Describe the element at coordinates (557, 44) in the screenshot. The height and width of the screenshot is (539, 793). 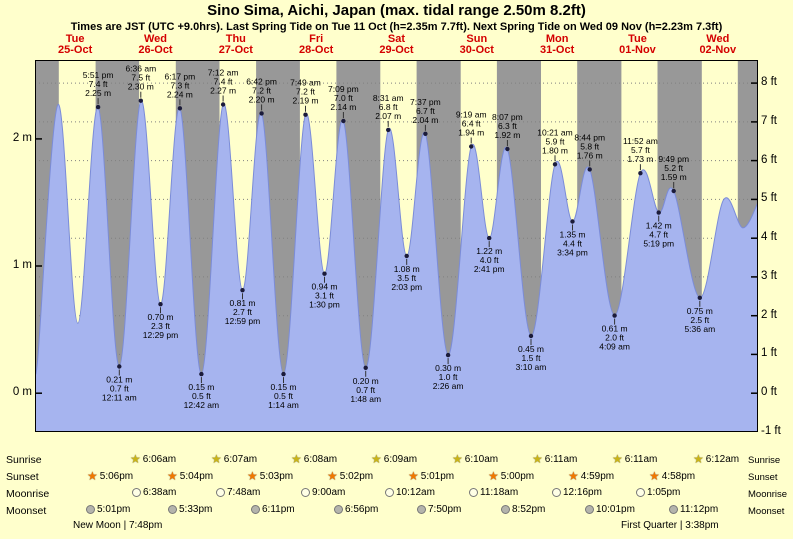
I see `day-column-label: Mon 31-Oct` at that location.